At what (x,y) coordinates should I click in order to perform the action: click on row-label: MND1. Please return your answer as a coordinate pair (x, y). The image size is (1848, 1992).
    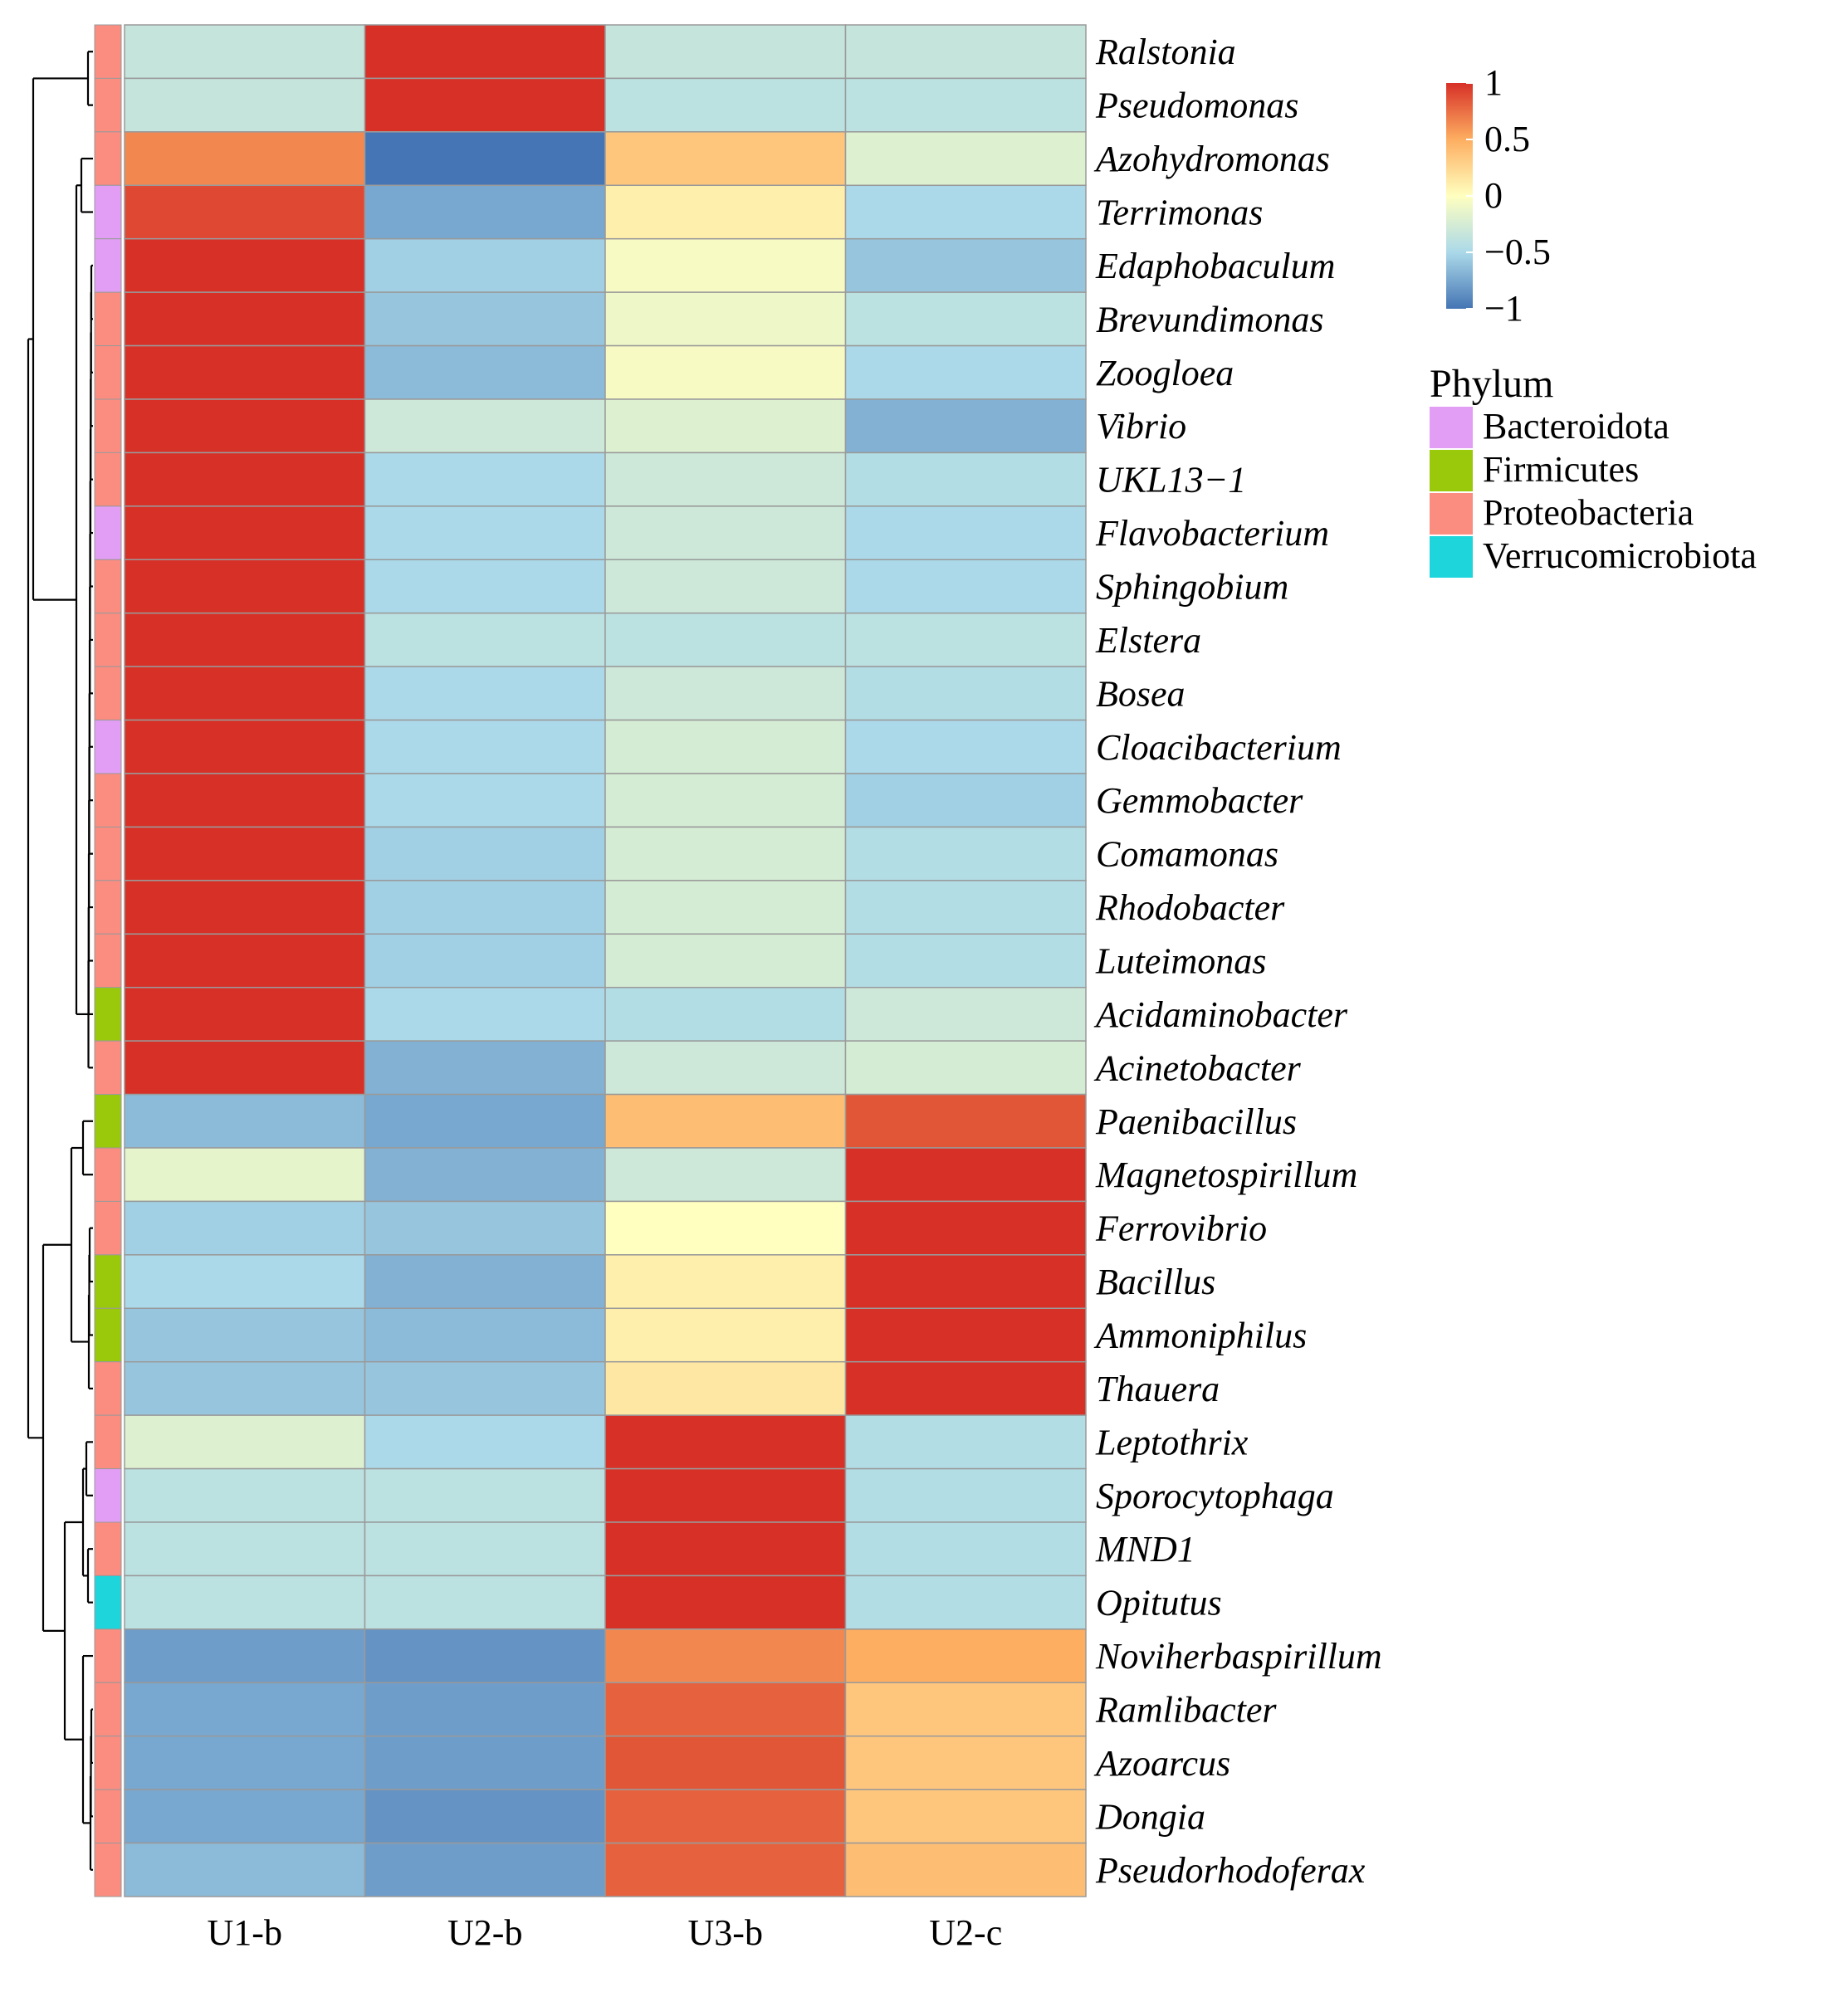
    Looking at the image, I should click on (1145, 1549).